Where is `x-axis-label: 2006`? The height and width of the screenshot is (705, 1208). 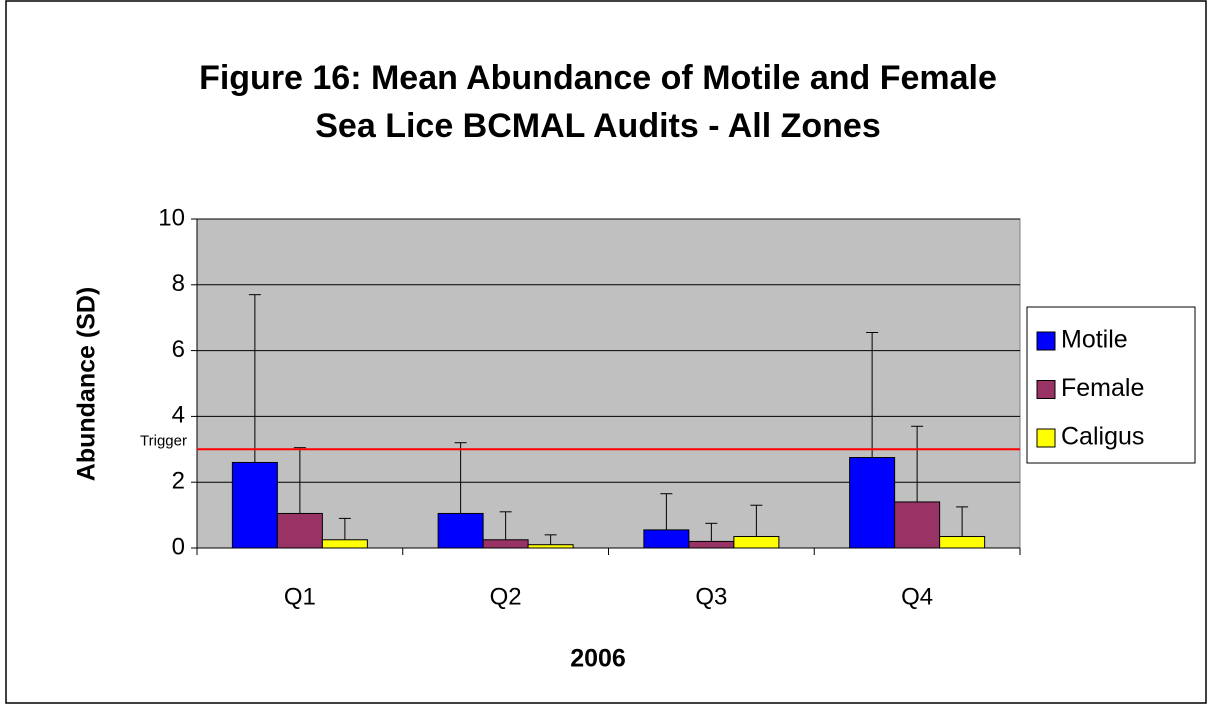
x-axis-label: 2006 is located at coordinates (598, 659).